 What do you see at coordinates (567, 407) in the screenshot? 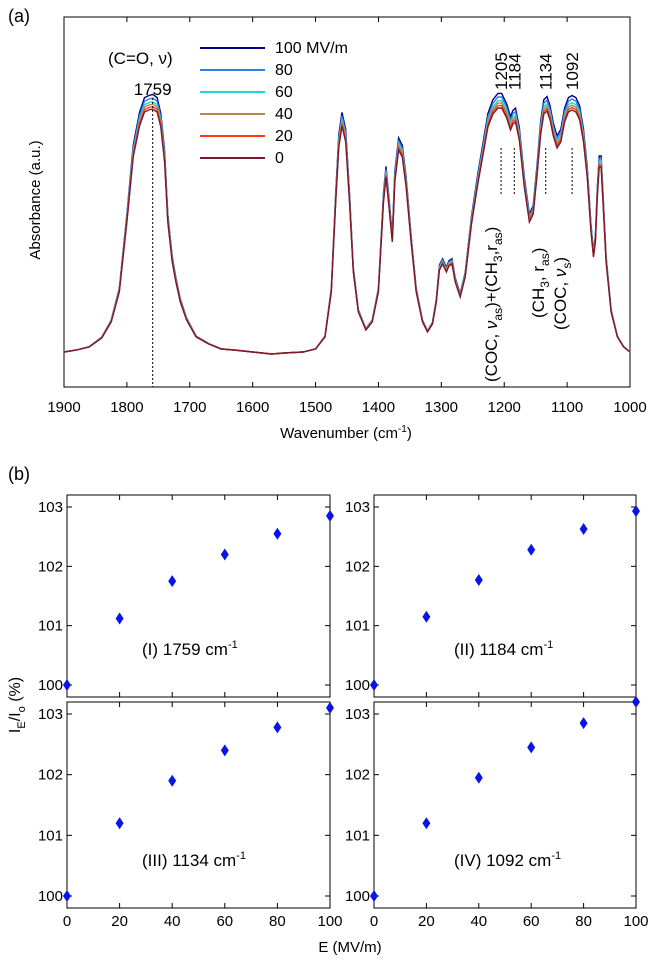
I see `x-tick-label: 1100` at bounding box center [567, 407].